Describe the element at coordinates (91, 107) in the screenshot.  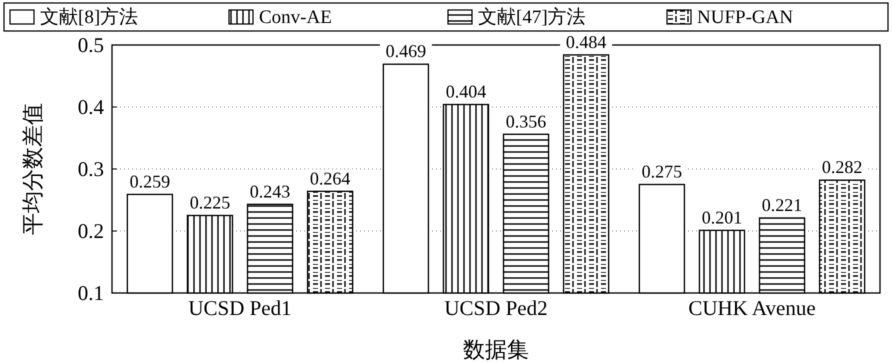
I see `y-tick-label: 0.4` at that location.